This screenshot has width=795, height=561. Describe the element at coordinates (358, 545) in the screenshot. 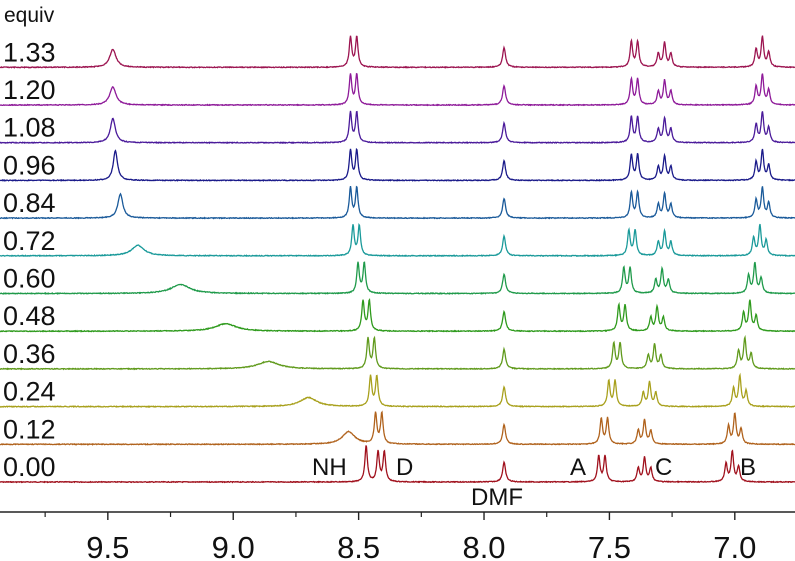

I see `x-tick-label: 8.5` at that location.